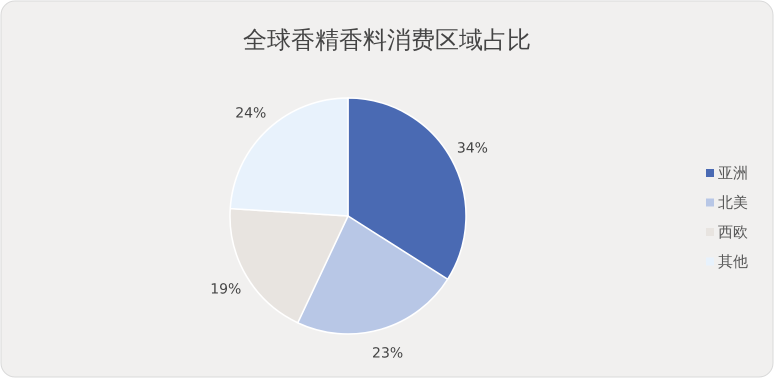 This screenshot has width=774, height=378. What do you see at coordinates (733, 203) in the screenshot?
I see `legend-label: 北美` at bounding box center [733, 203].